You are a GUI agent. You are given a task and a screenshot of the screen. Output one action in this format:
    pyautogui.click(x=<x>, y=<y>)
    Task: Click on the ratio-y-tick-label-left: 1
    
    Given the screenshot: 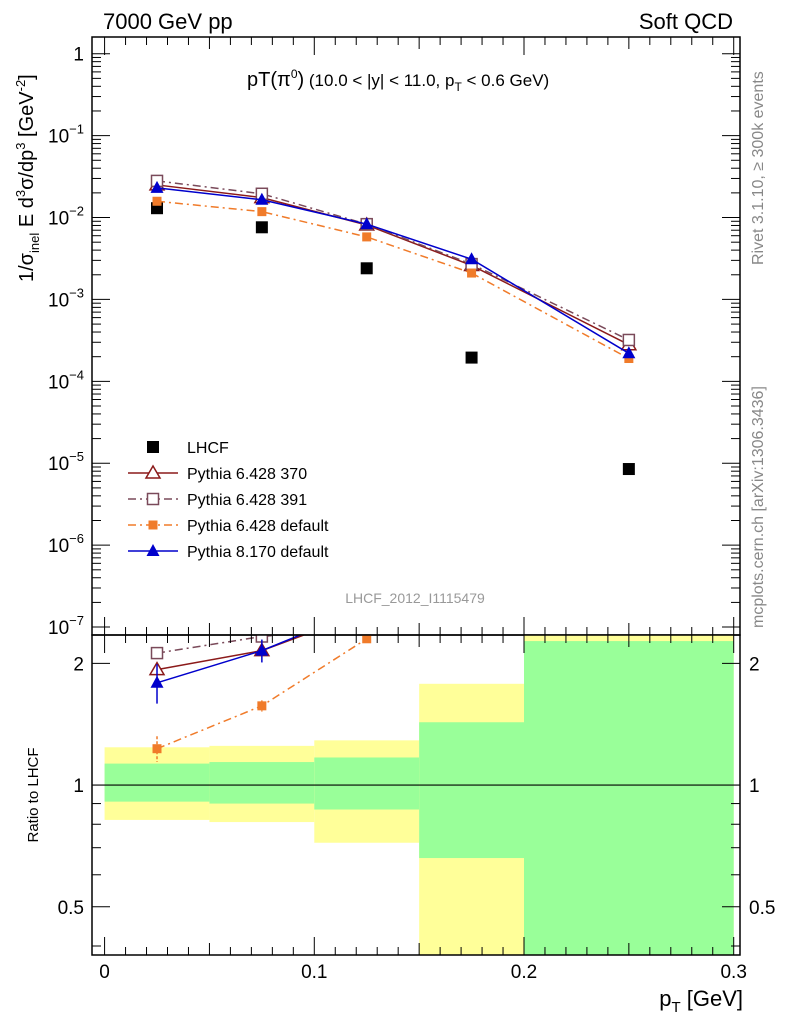 What is the action you would take?
    pyautogui.click(x=78, y=786)
    